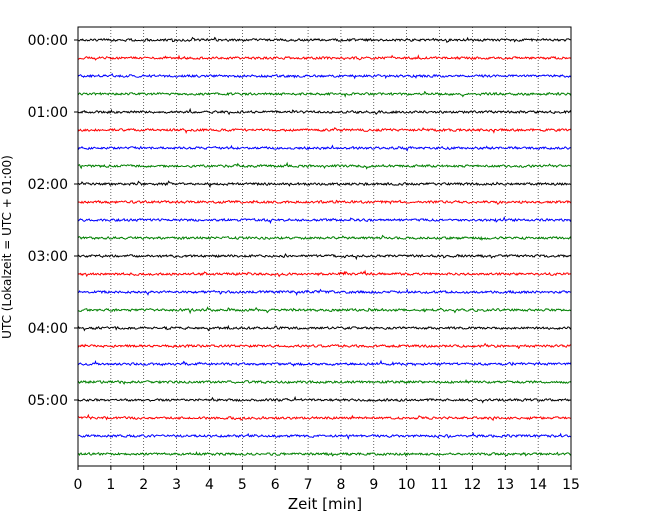  Describe the element at coordinates (53, 221) in the screenshot. I see `y-axis-ticks: 00:00 01:00 02:00 03:00 04:00 05:00` at that location.